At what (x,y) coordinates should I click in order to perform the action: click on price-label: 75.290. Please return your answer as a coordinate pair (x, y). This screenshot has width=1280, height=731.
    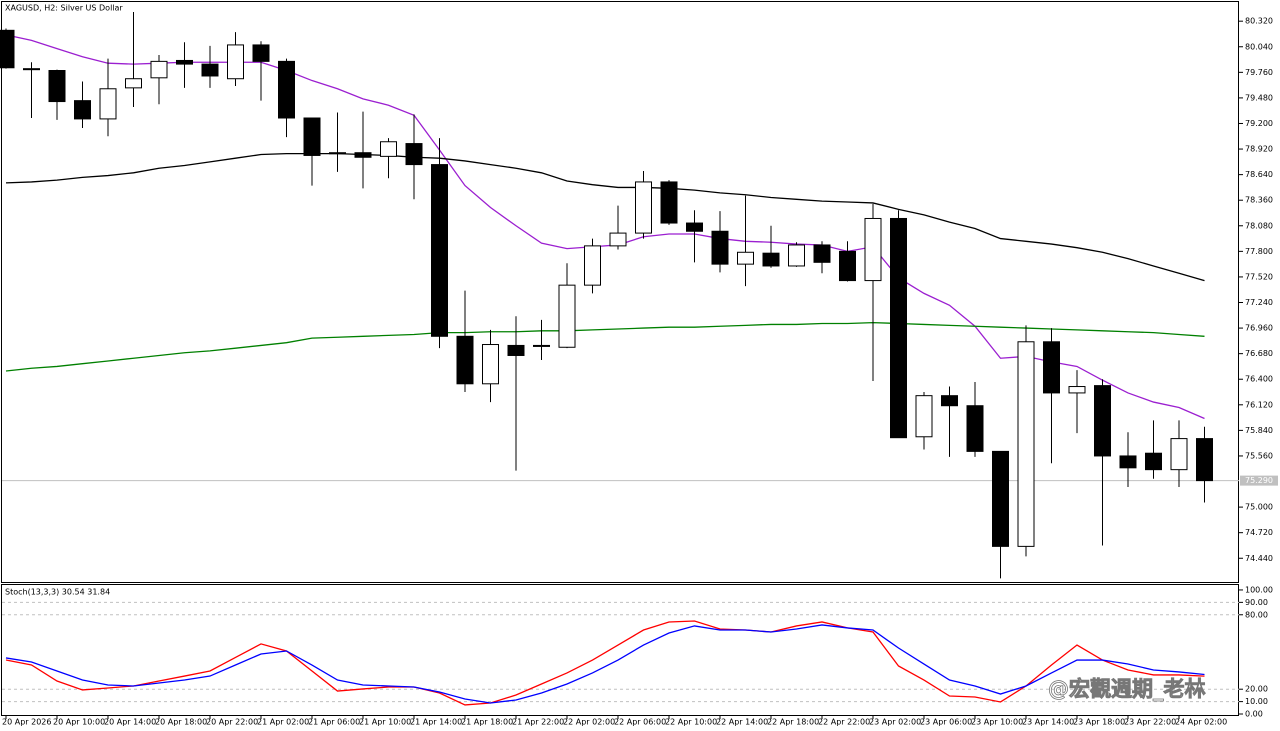
    Looking at the image, I should click on (1259, 480).